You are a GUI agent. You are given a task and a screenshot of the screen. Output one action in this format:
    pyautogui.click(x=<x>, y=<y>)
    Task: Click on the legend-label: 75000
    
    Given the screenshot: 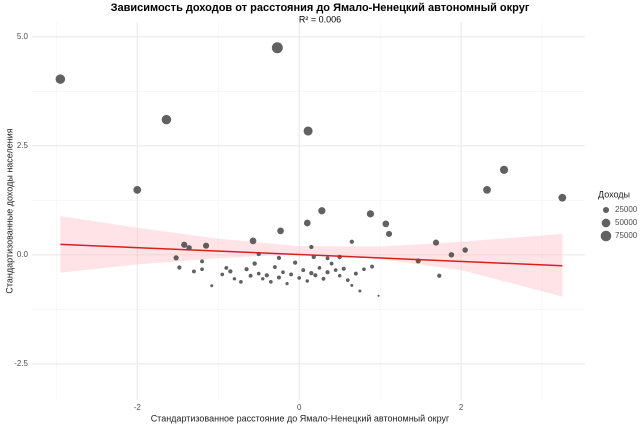 What is the action you would take?
    pyautogui.click(x=626, y=235)
    